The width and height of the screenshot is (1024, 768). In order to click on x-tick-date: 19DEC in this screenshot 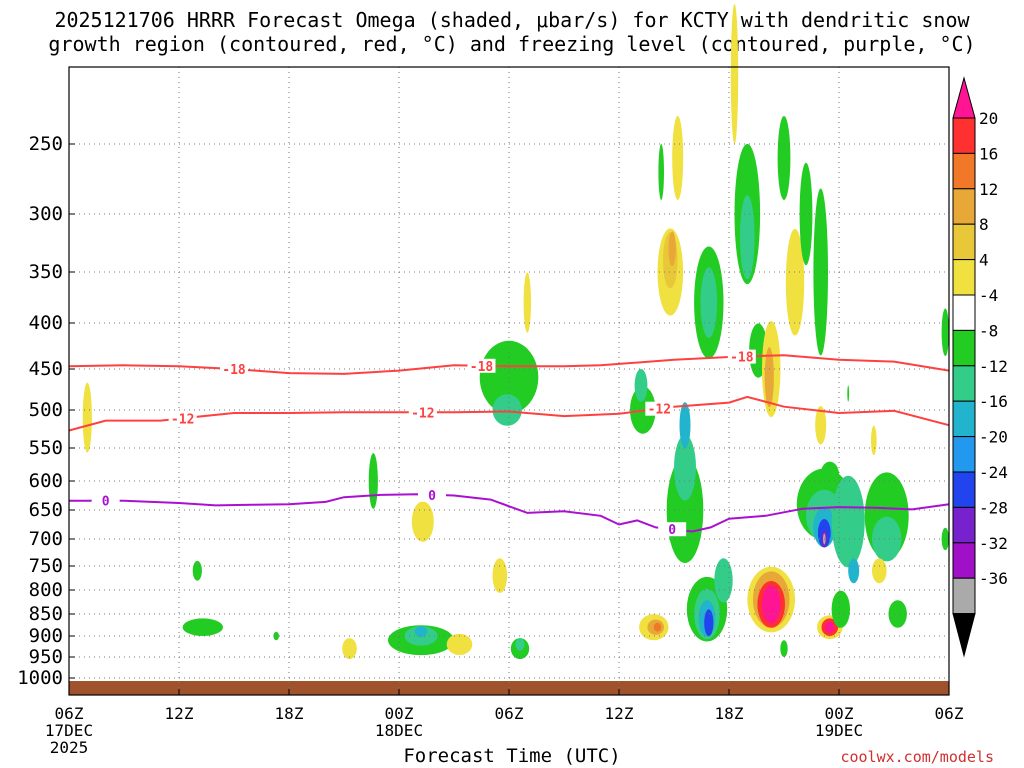, I will do `click(839, 730)`.